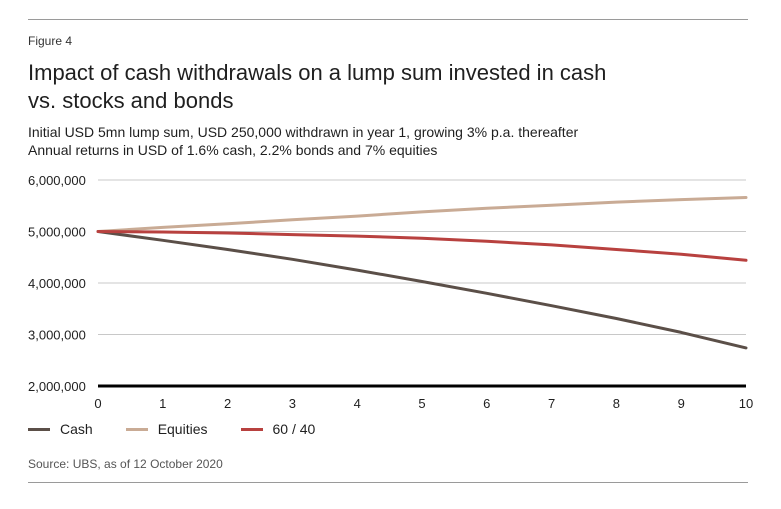  I want to click on series-line-equities, so click(422, 214).